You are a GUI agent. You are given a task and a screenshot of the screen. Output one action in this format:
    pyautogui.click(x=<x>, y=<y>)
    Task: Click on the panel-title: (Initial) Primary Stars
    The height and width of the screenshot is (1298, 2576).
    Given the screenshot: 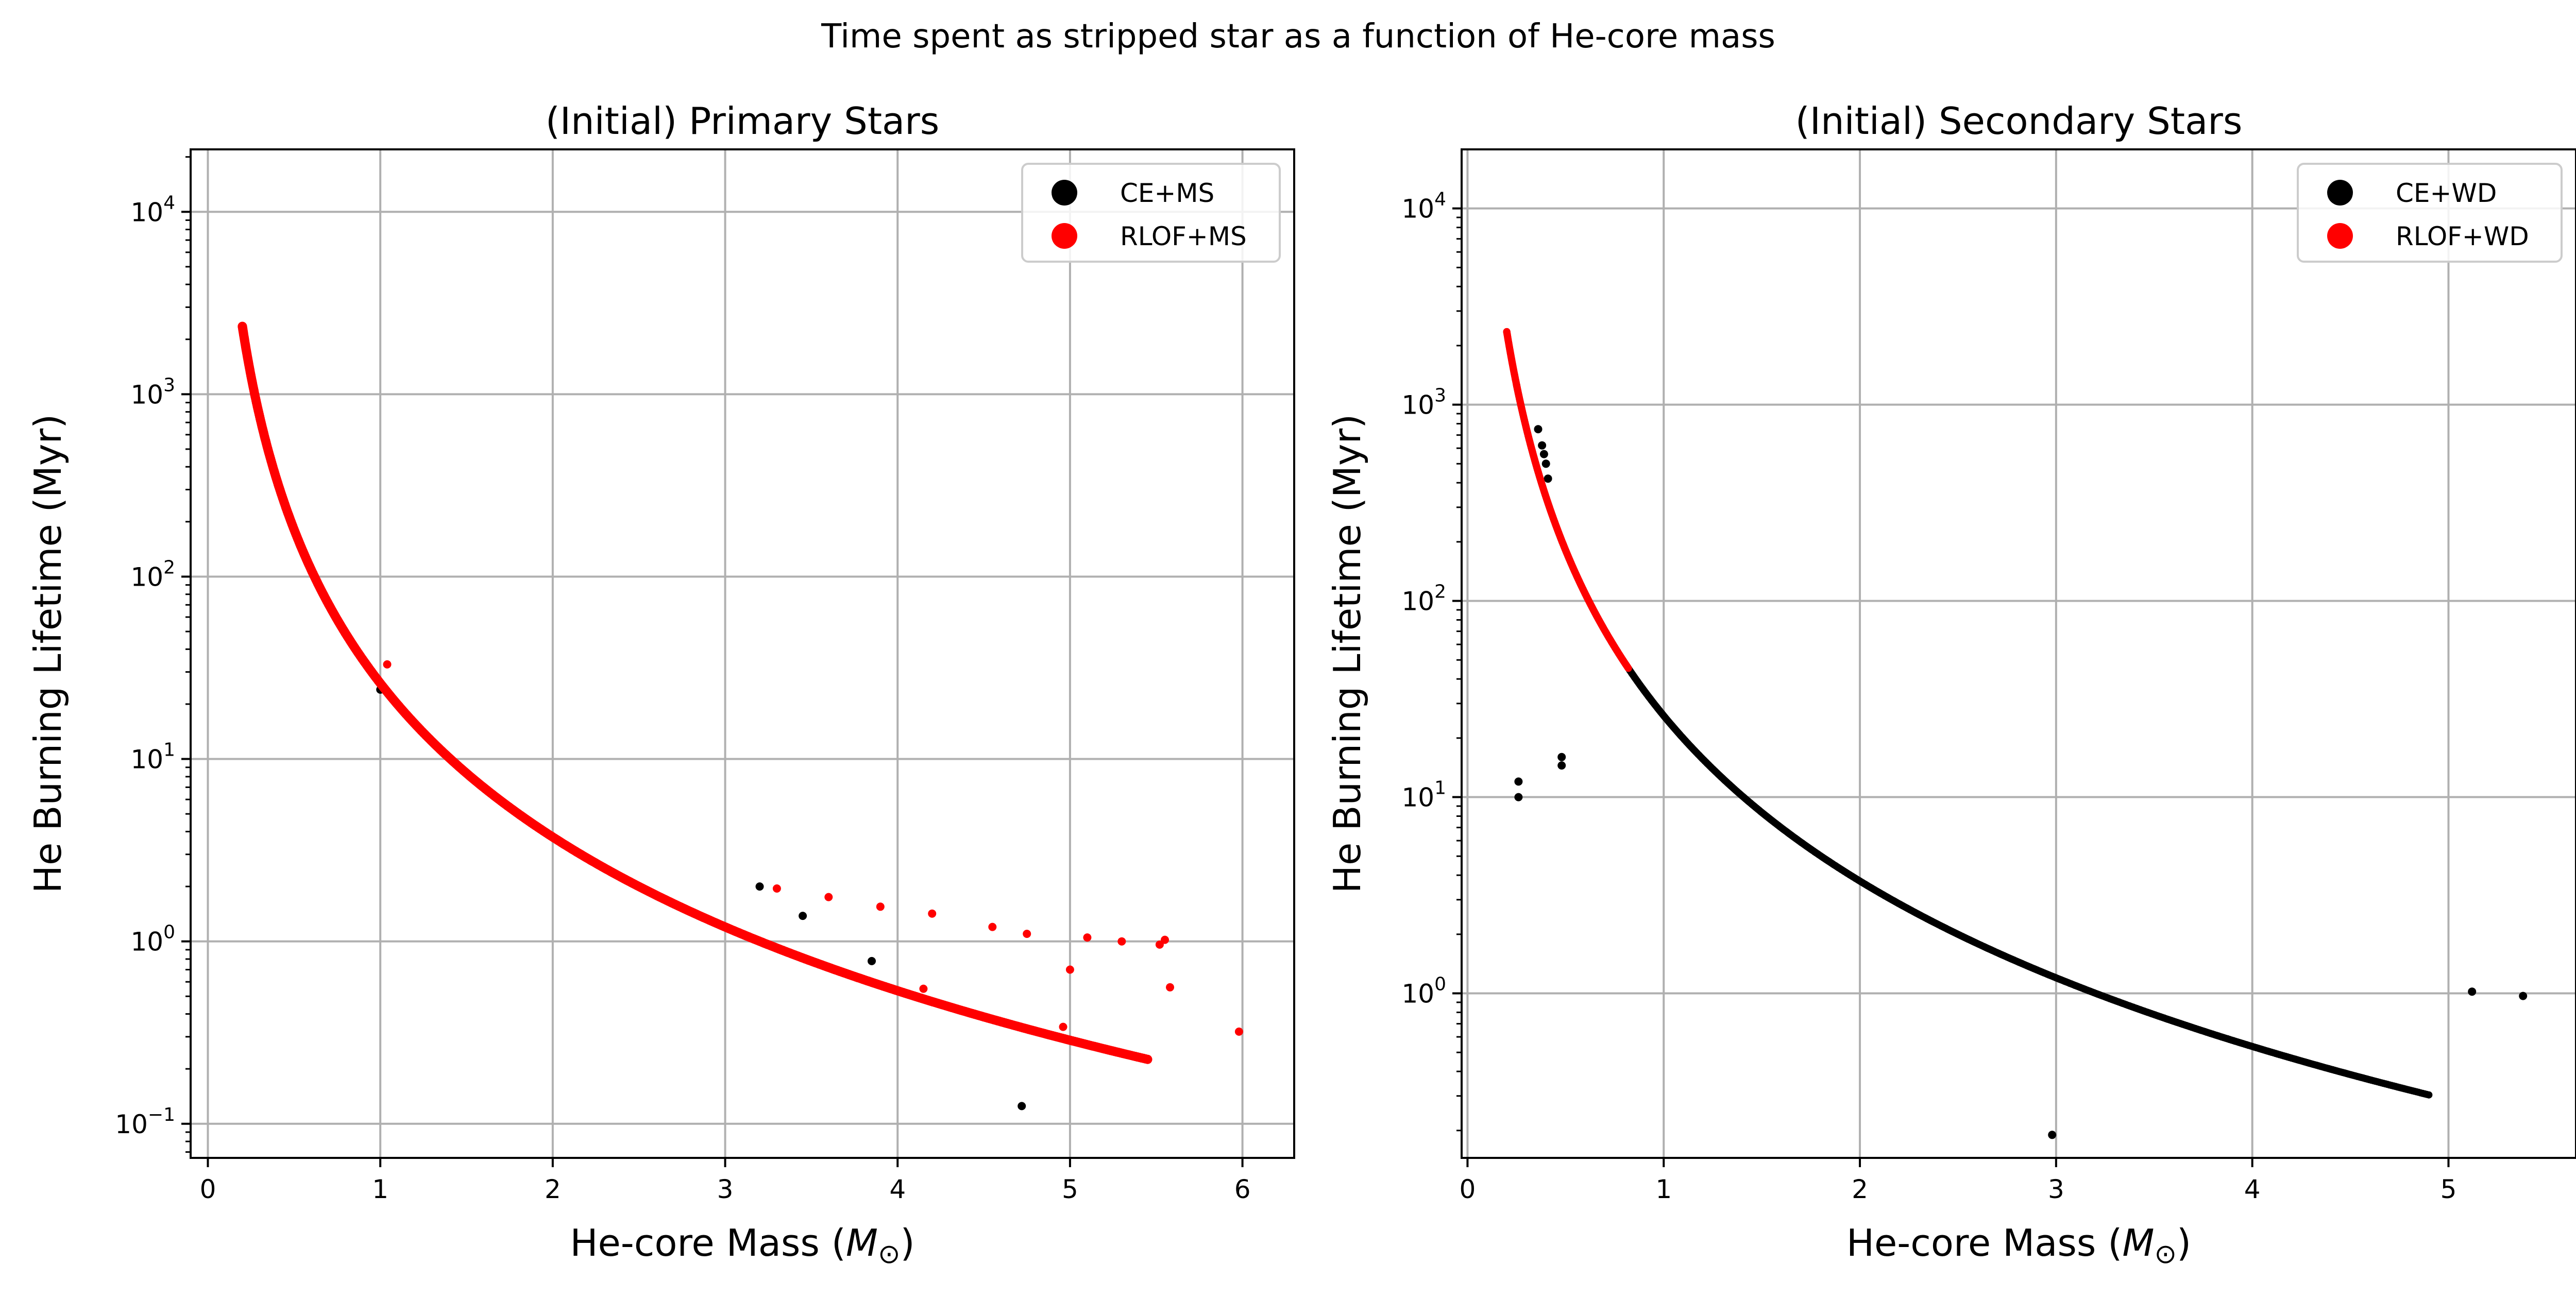 What is the action you would take?
    pyautogui.click(x=743, y=121)
    